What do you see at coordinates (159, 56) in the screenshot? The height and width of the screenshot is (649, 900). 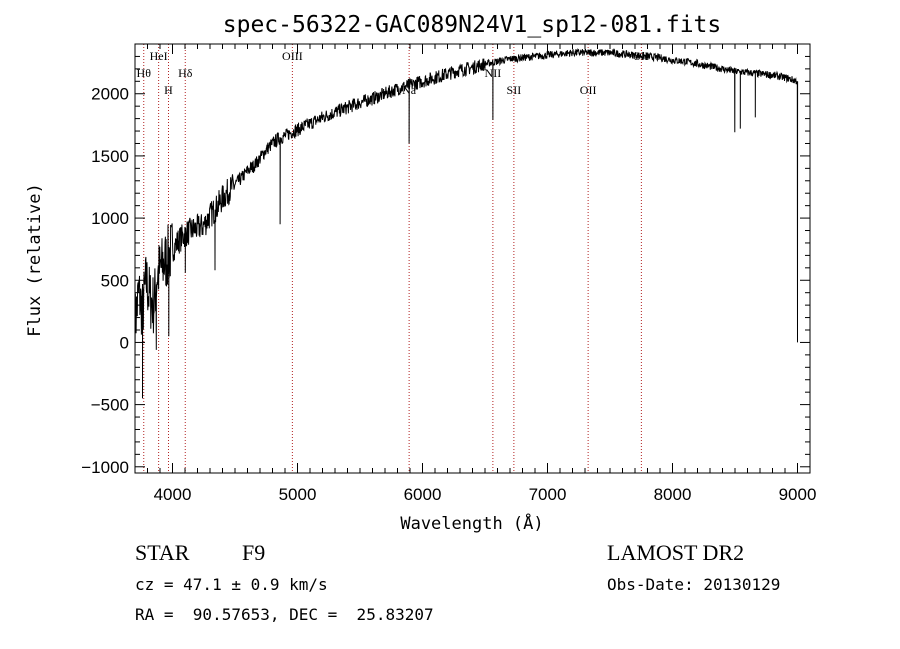 I see `reference-line-label: HeI` at bounding box center [159, 56].